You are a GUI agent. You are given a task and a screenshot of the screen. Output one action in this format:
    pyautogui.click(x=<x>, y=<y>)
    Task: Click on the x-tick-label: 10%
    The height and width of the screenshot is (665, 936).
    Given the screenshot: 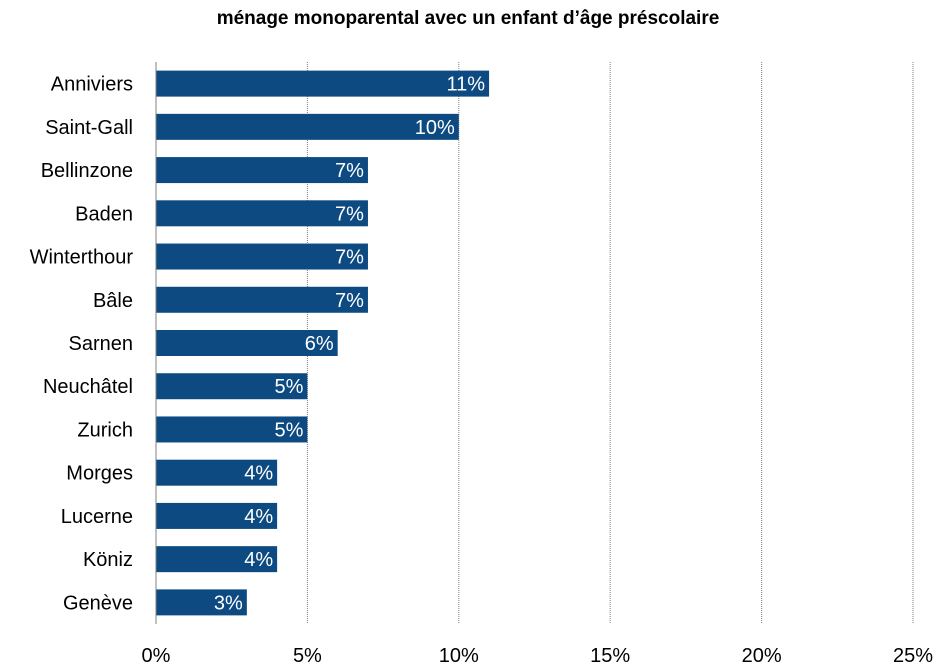 What is the action you would take?
    pyautogui.click(x=459, y=655)
    